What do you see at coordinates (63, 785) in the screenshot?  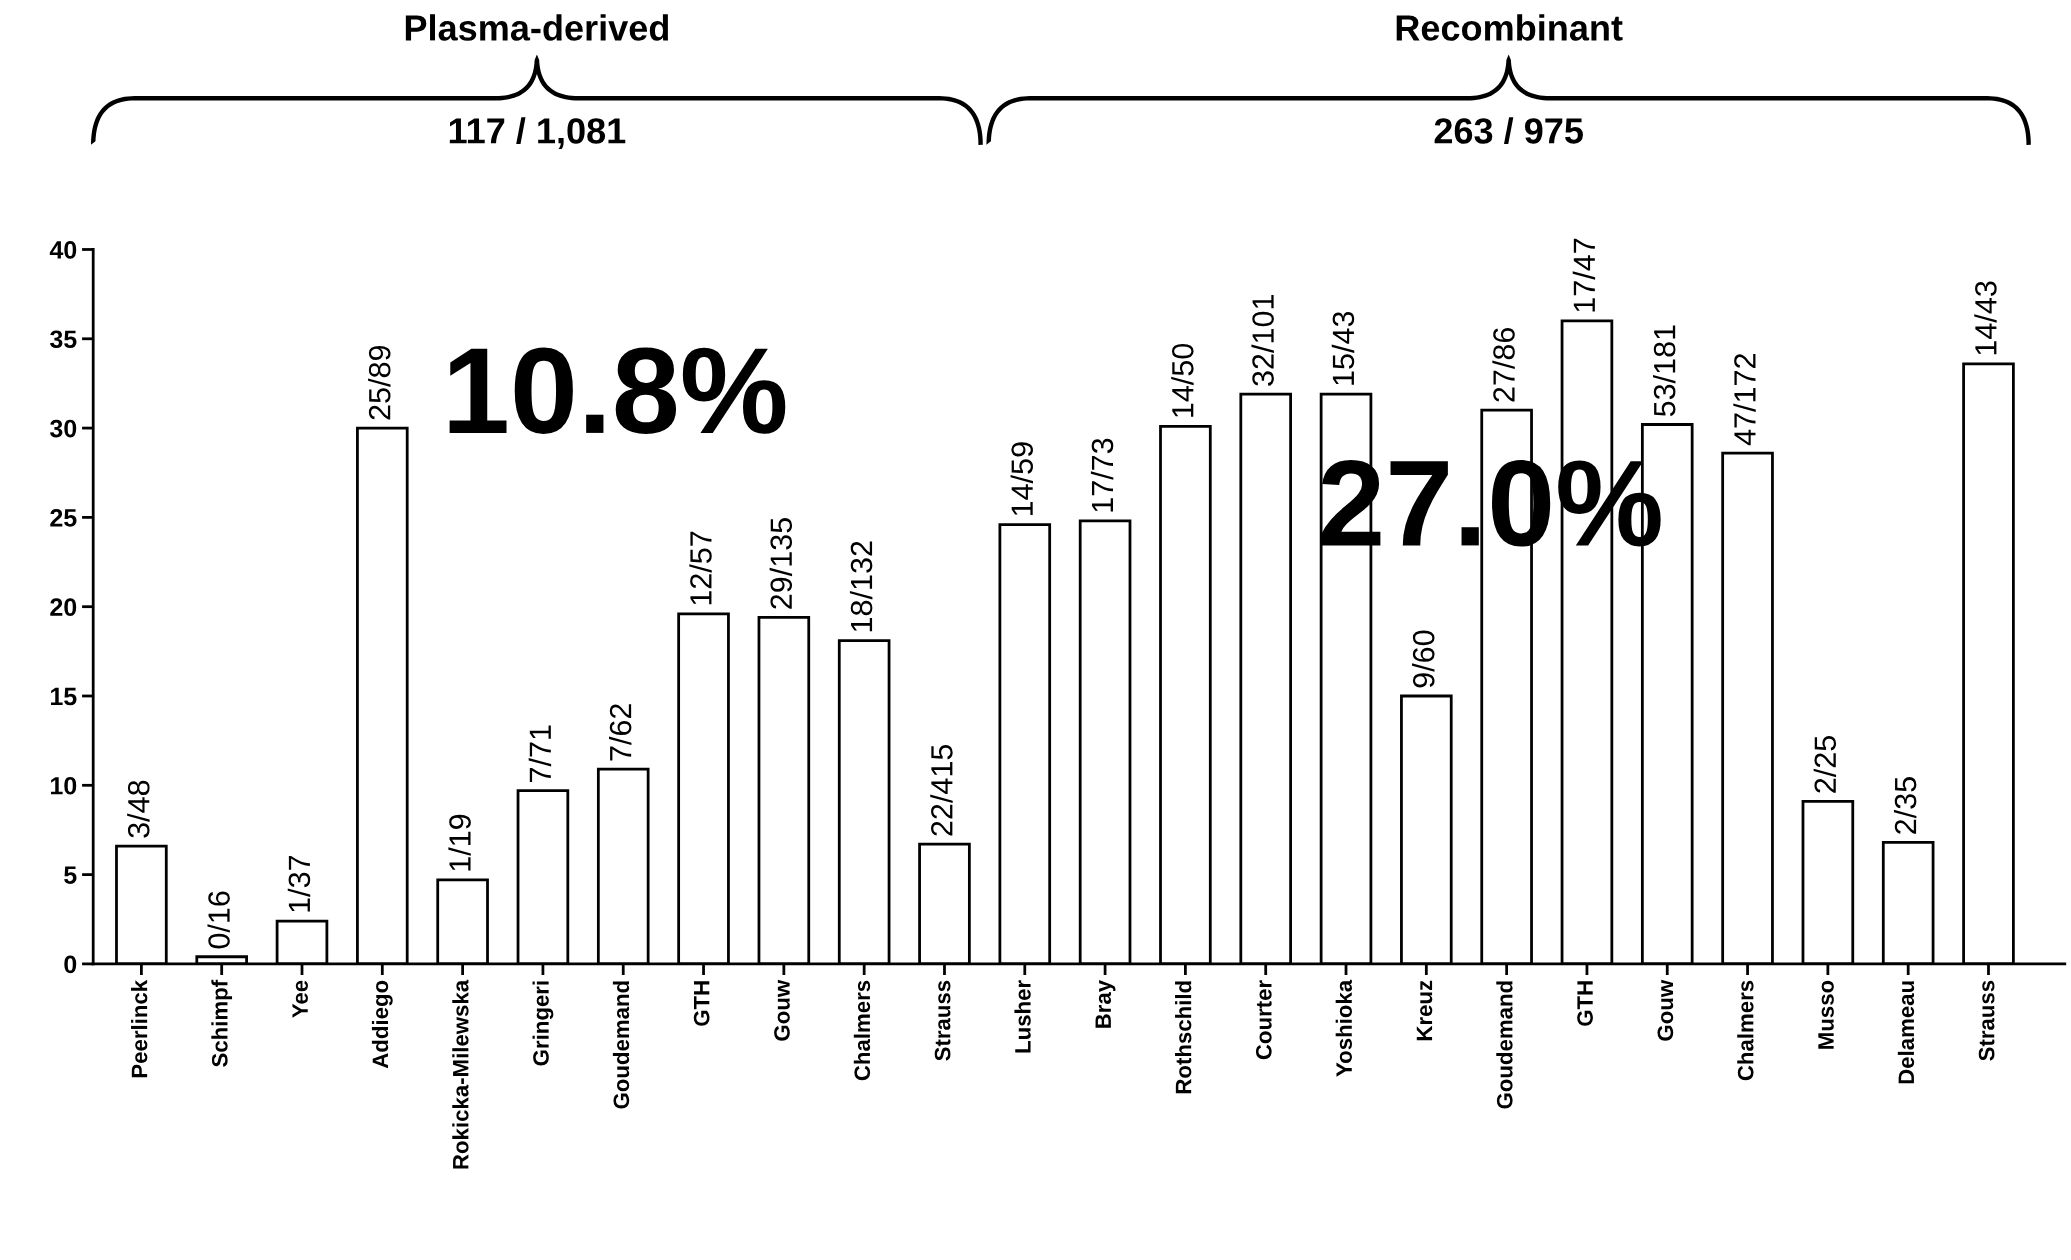 I see `y-tick-label: 10` at bounding box center [63, 785].